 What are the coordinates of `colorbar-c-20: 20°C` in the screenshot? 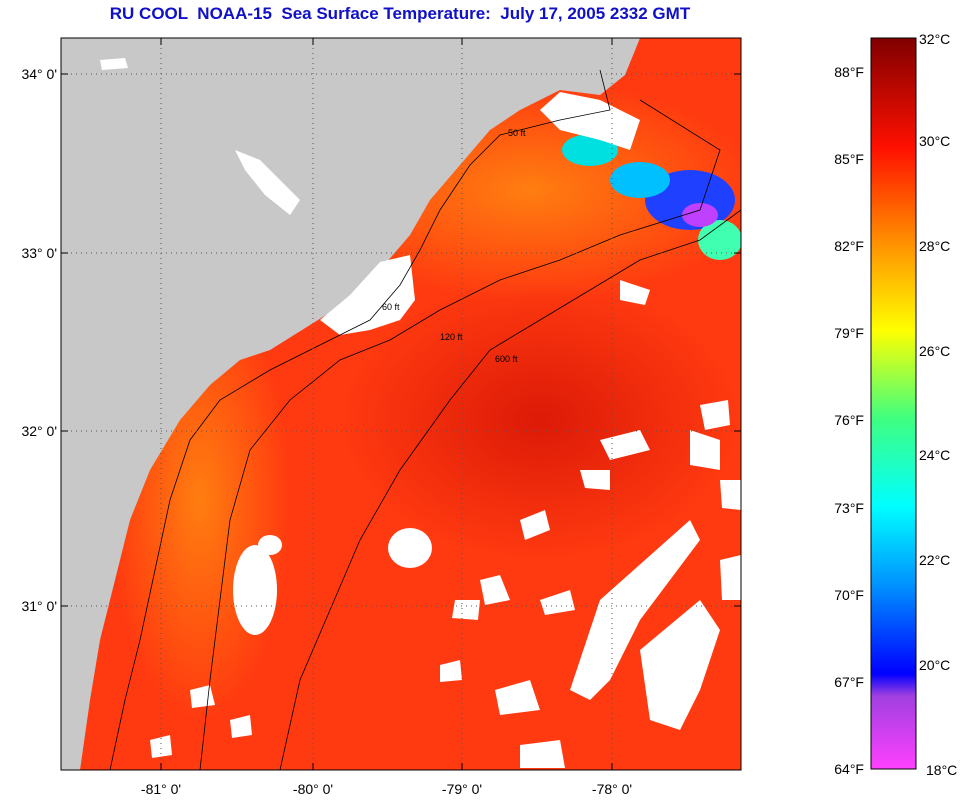 It's located at (934, 665).